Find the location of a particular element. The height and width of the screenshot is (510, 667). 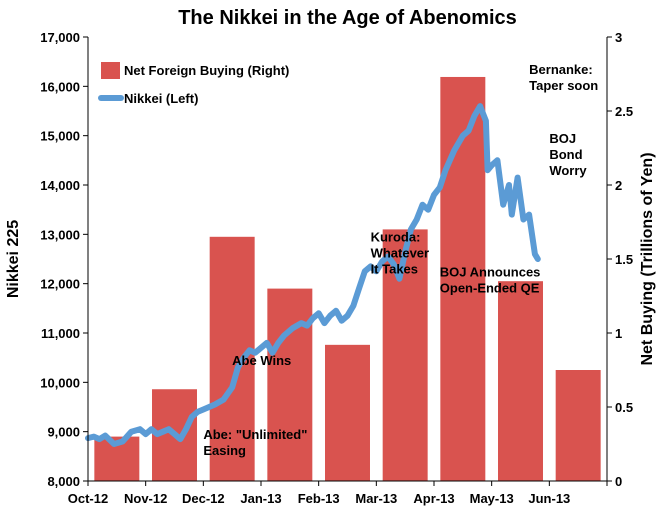

left-axis-title: Nikkei 225 is located at coordinates (13, 259).